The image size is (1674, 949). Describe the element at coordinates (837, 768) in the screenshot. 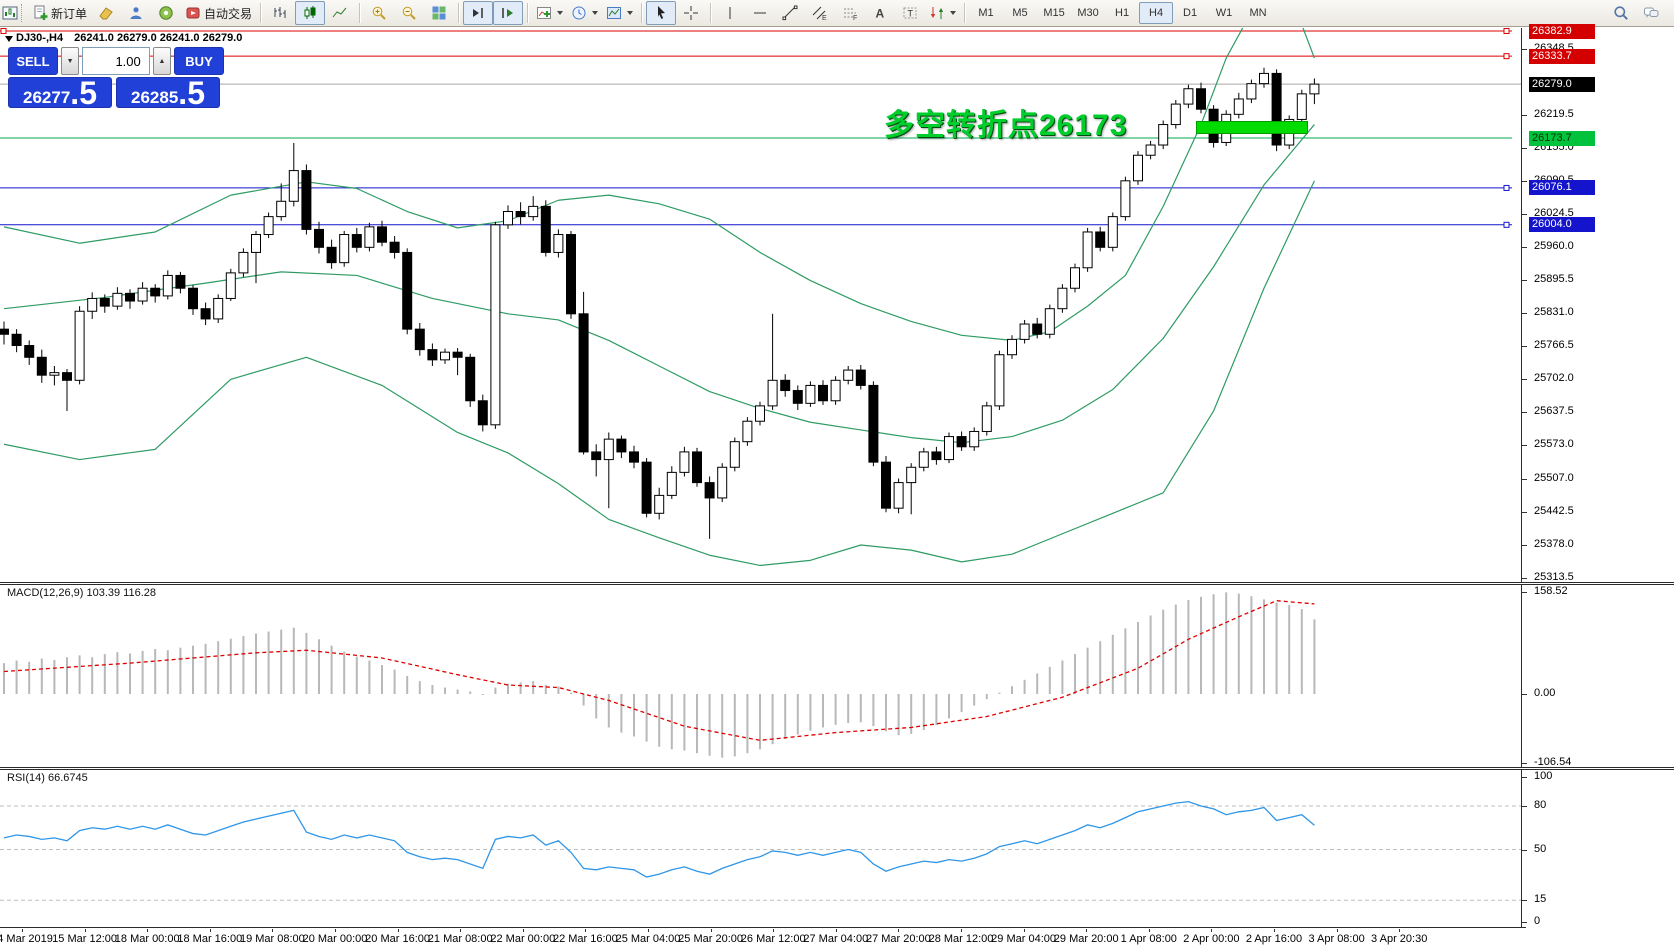

I see `rsi-pane-separator` at that location.